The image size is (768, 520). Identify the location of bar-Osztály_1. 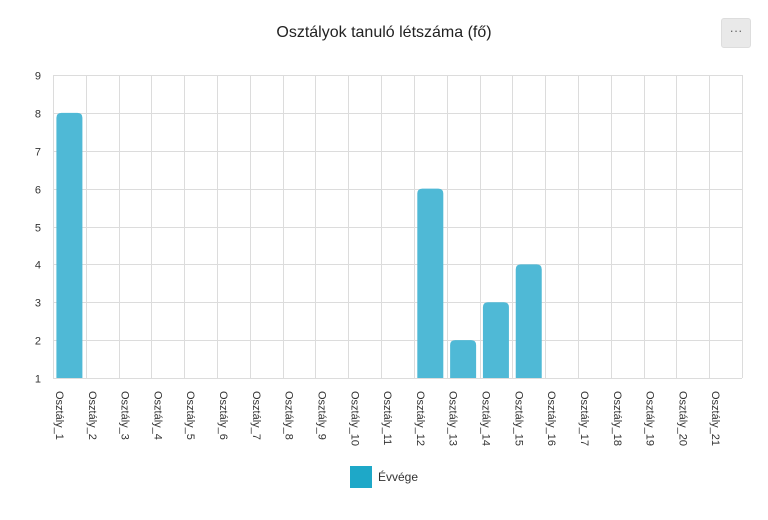
(69, 245).